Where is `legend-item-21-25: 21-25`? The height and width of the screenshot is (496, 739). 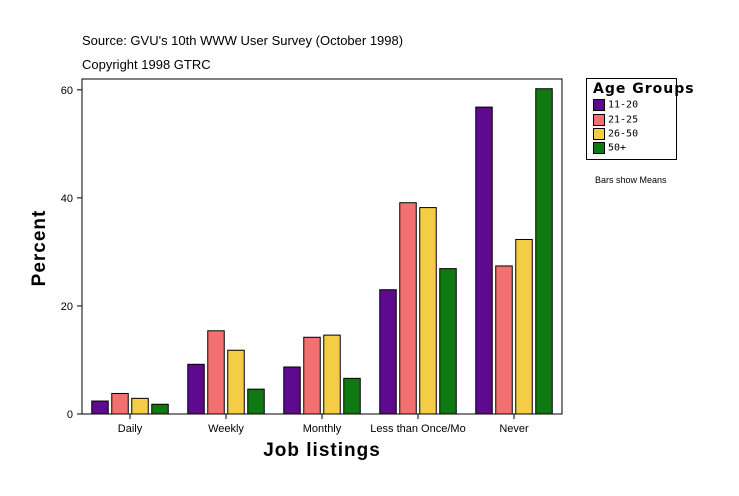 legend-item-21-25: 21-25 is located at coordinates (615, 120).